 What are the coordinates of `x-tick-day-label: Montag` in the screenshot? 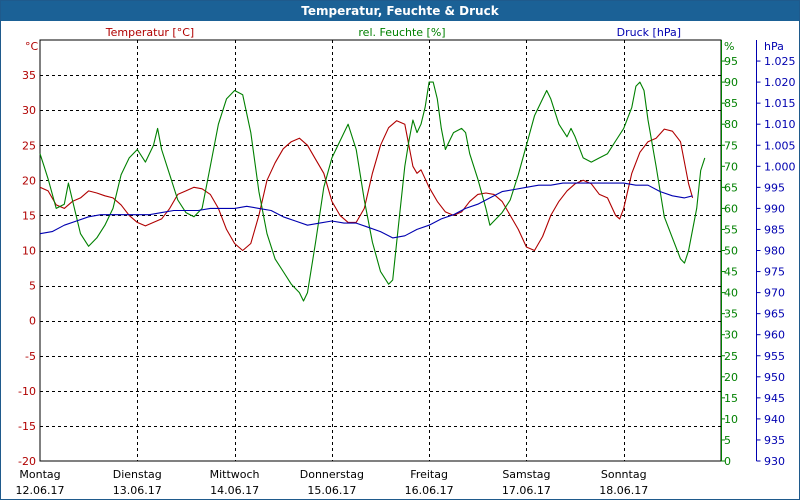 It's located at (39, 474).